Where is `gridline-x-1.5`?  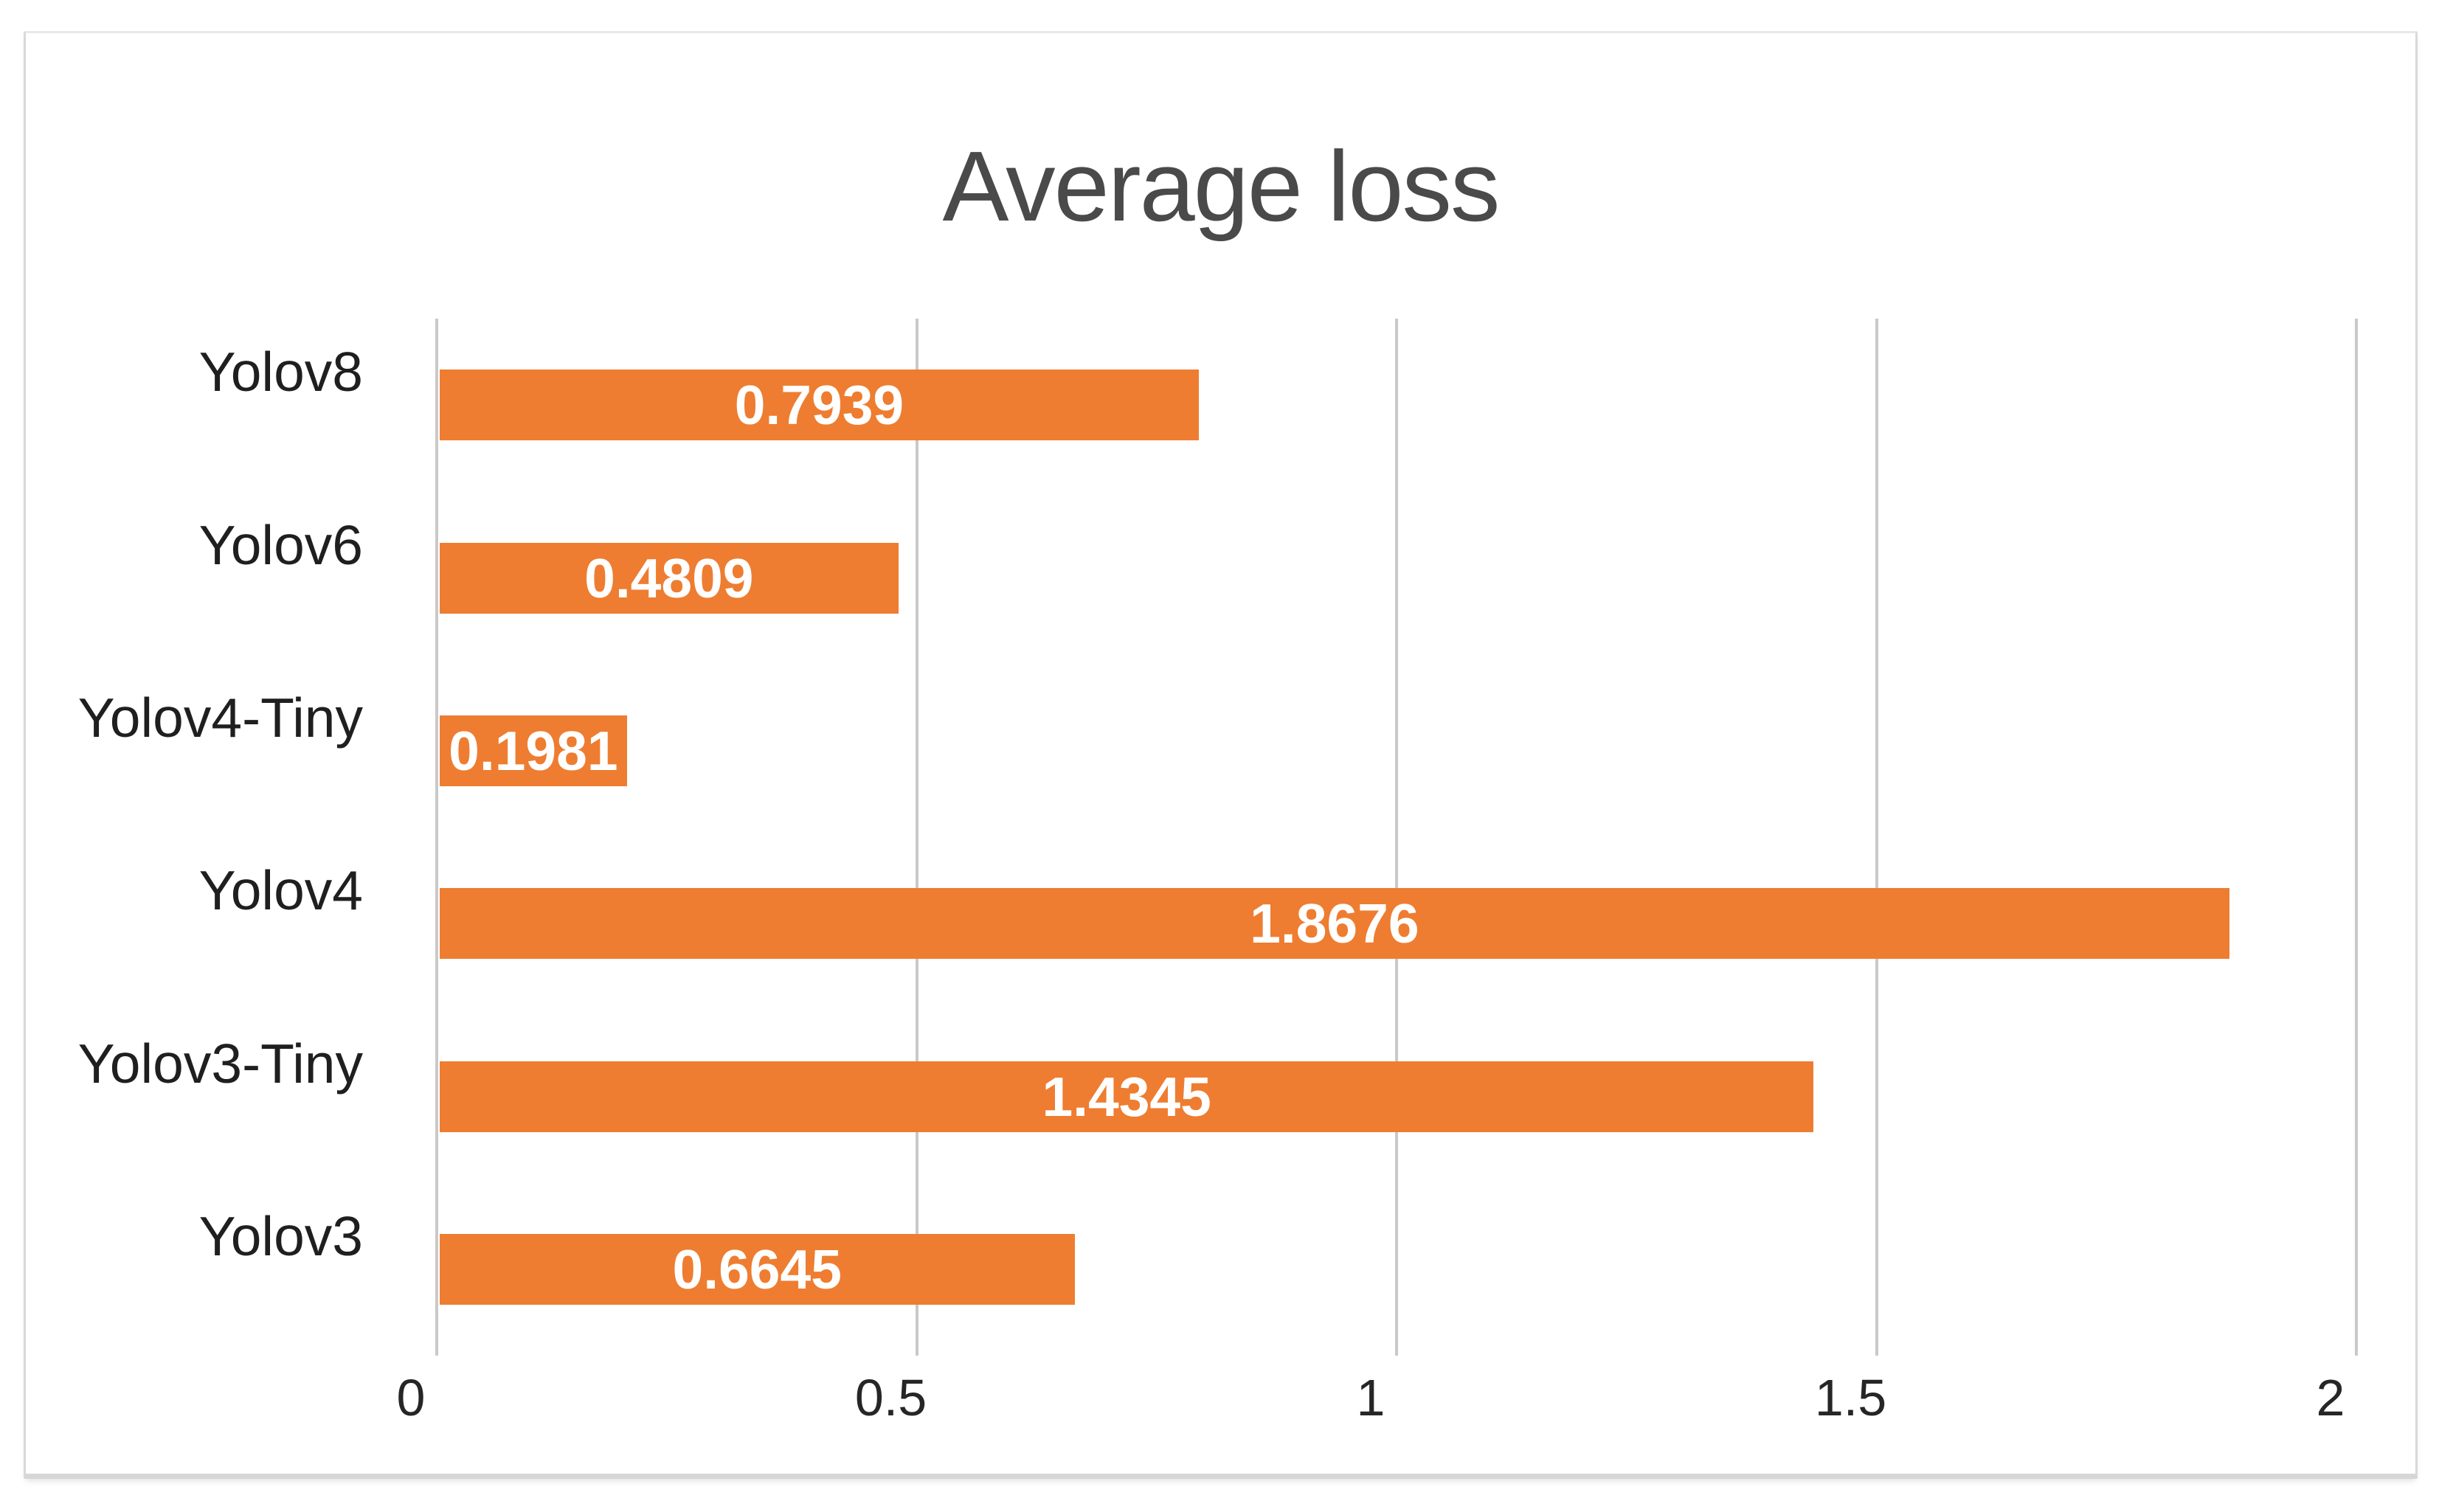
gridline-x-1.5 is located at coordinates (1876, 837).